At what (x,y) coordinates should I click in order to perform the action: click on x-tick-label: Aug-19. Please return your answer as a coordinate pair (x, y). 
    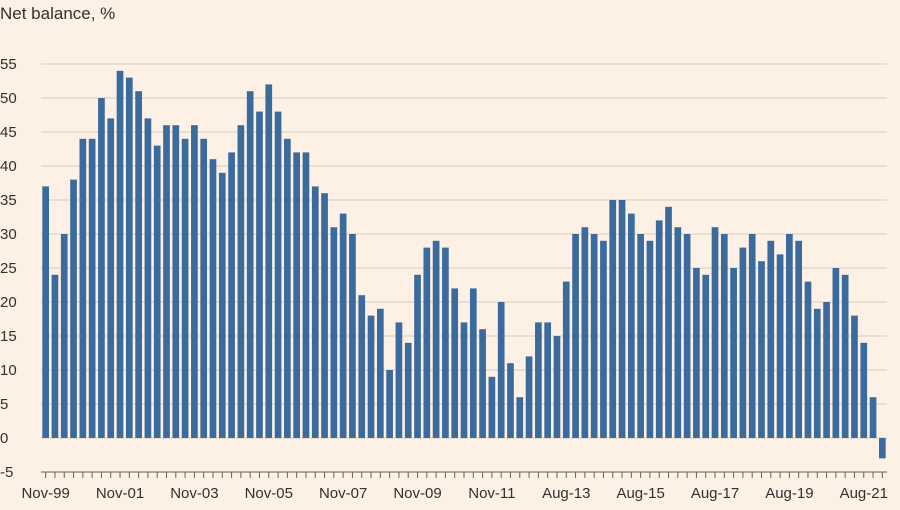
    Looking at the image, I should click on (789, 493).